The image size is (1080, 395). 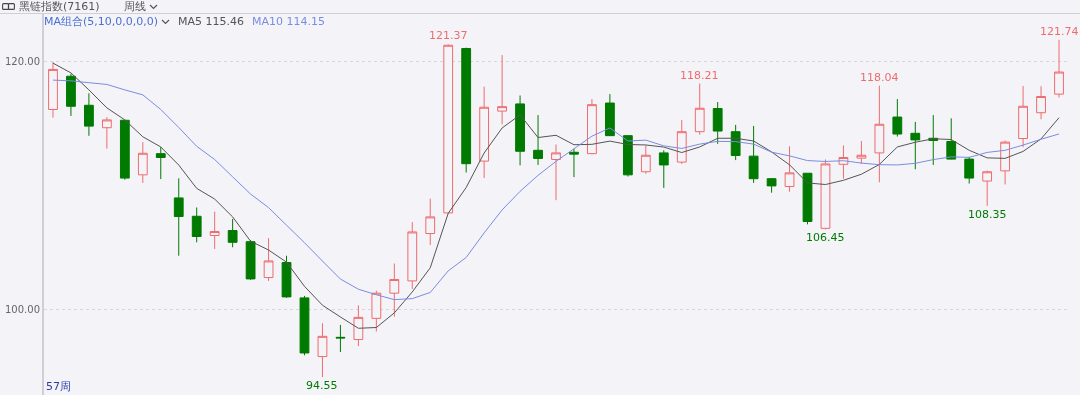 What do you see at coordinates (322, 385) in the screenshot?
I see `annotation: 94.55` at bounding box center [322, 385].